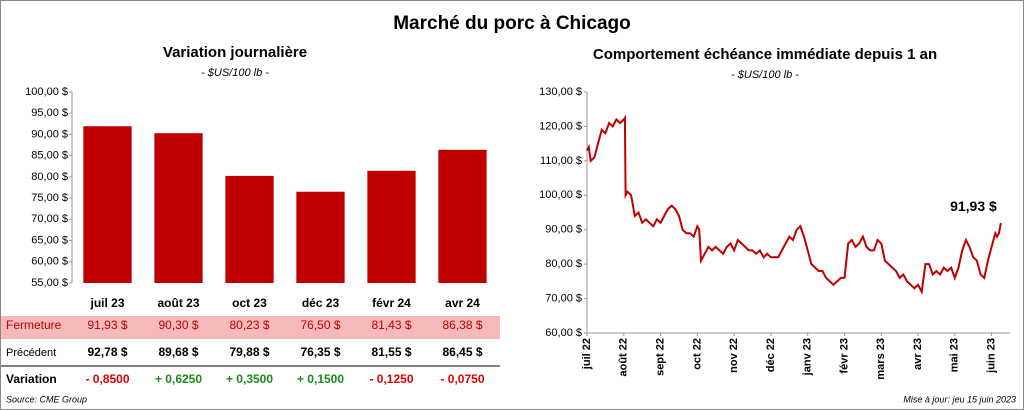 The image size is (1024, 410). Describe the element at coordinates (808, 357) in the screenshot. I see `x-tick-label: janv 23` at that location.